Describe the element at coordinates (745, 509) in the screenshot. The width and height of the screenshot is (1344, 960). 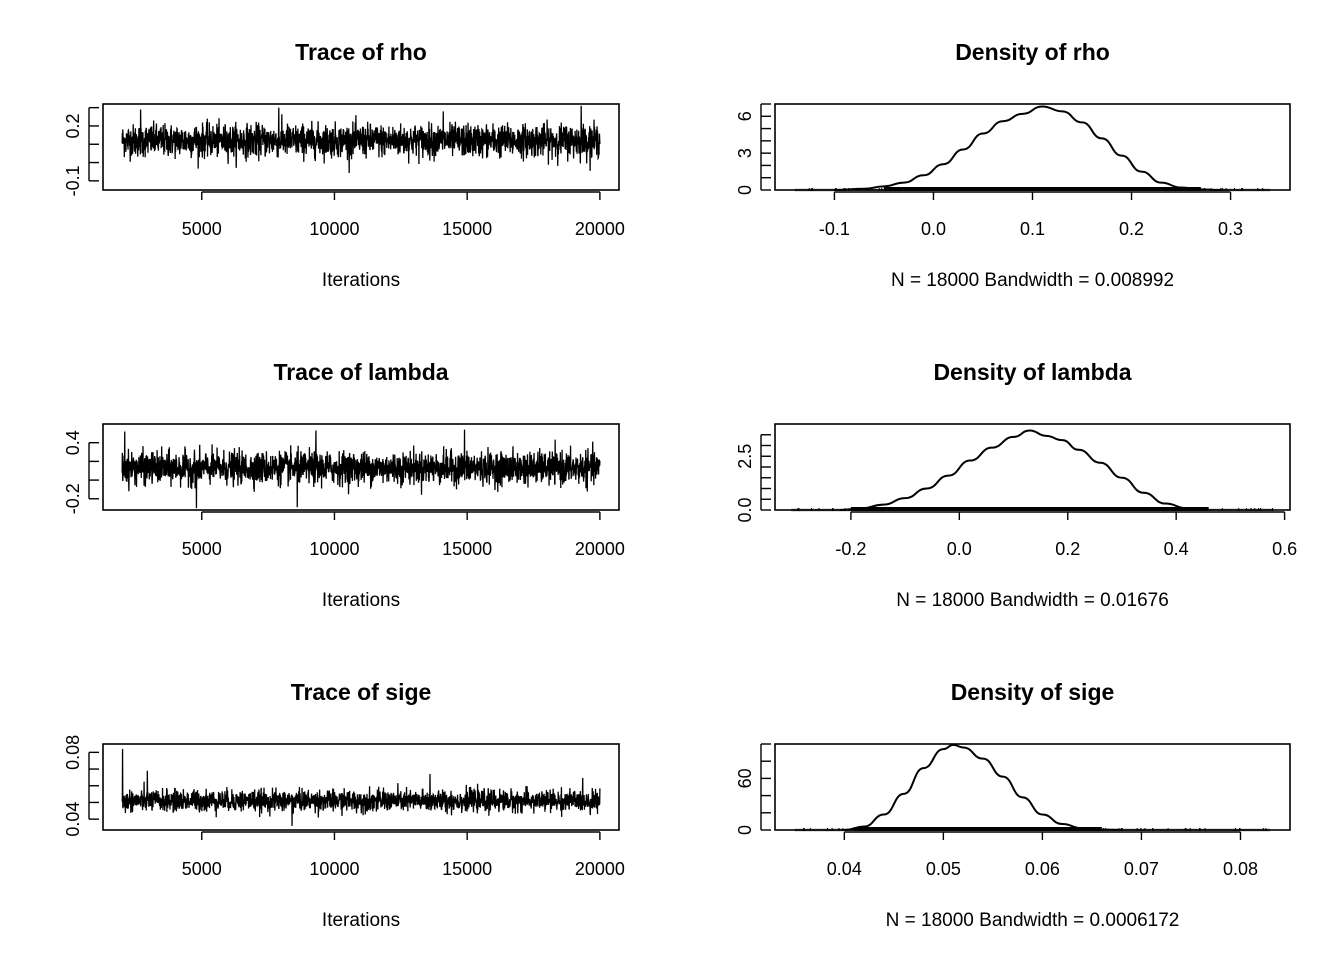
I see `y-tick-label: 0.0` at that location.